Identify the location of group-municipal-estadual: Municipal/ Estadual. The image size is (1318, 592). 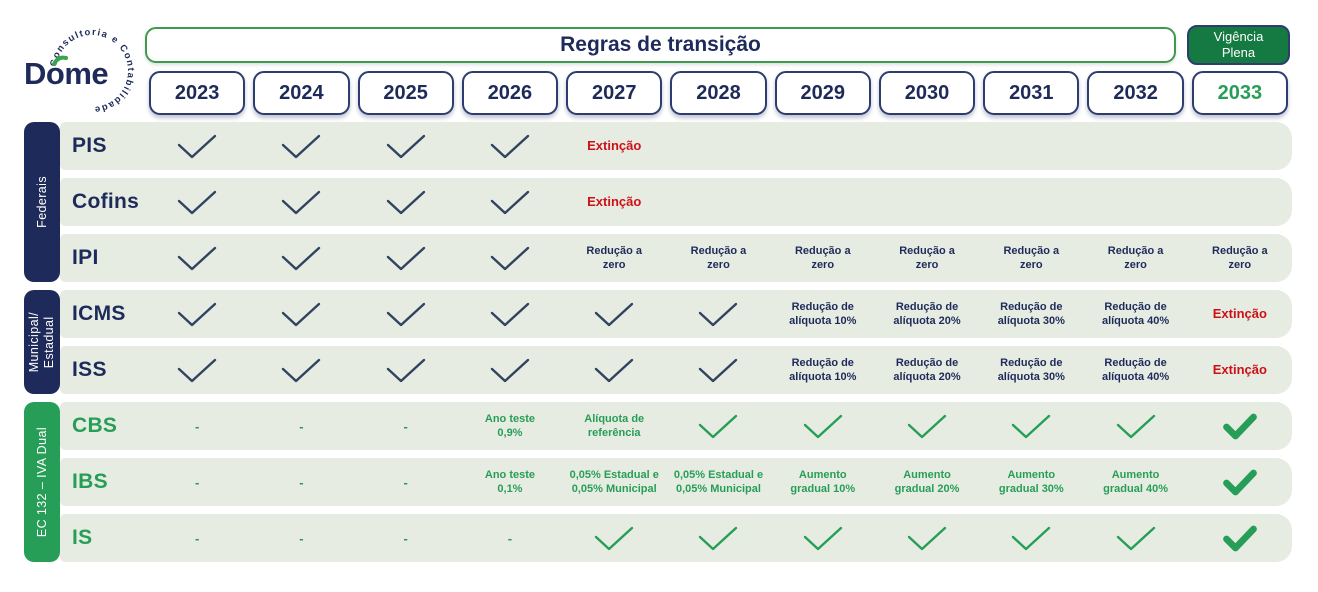
(42, 342).